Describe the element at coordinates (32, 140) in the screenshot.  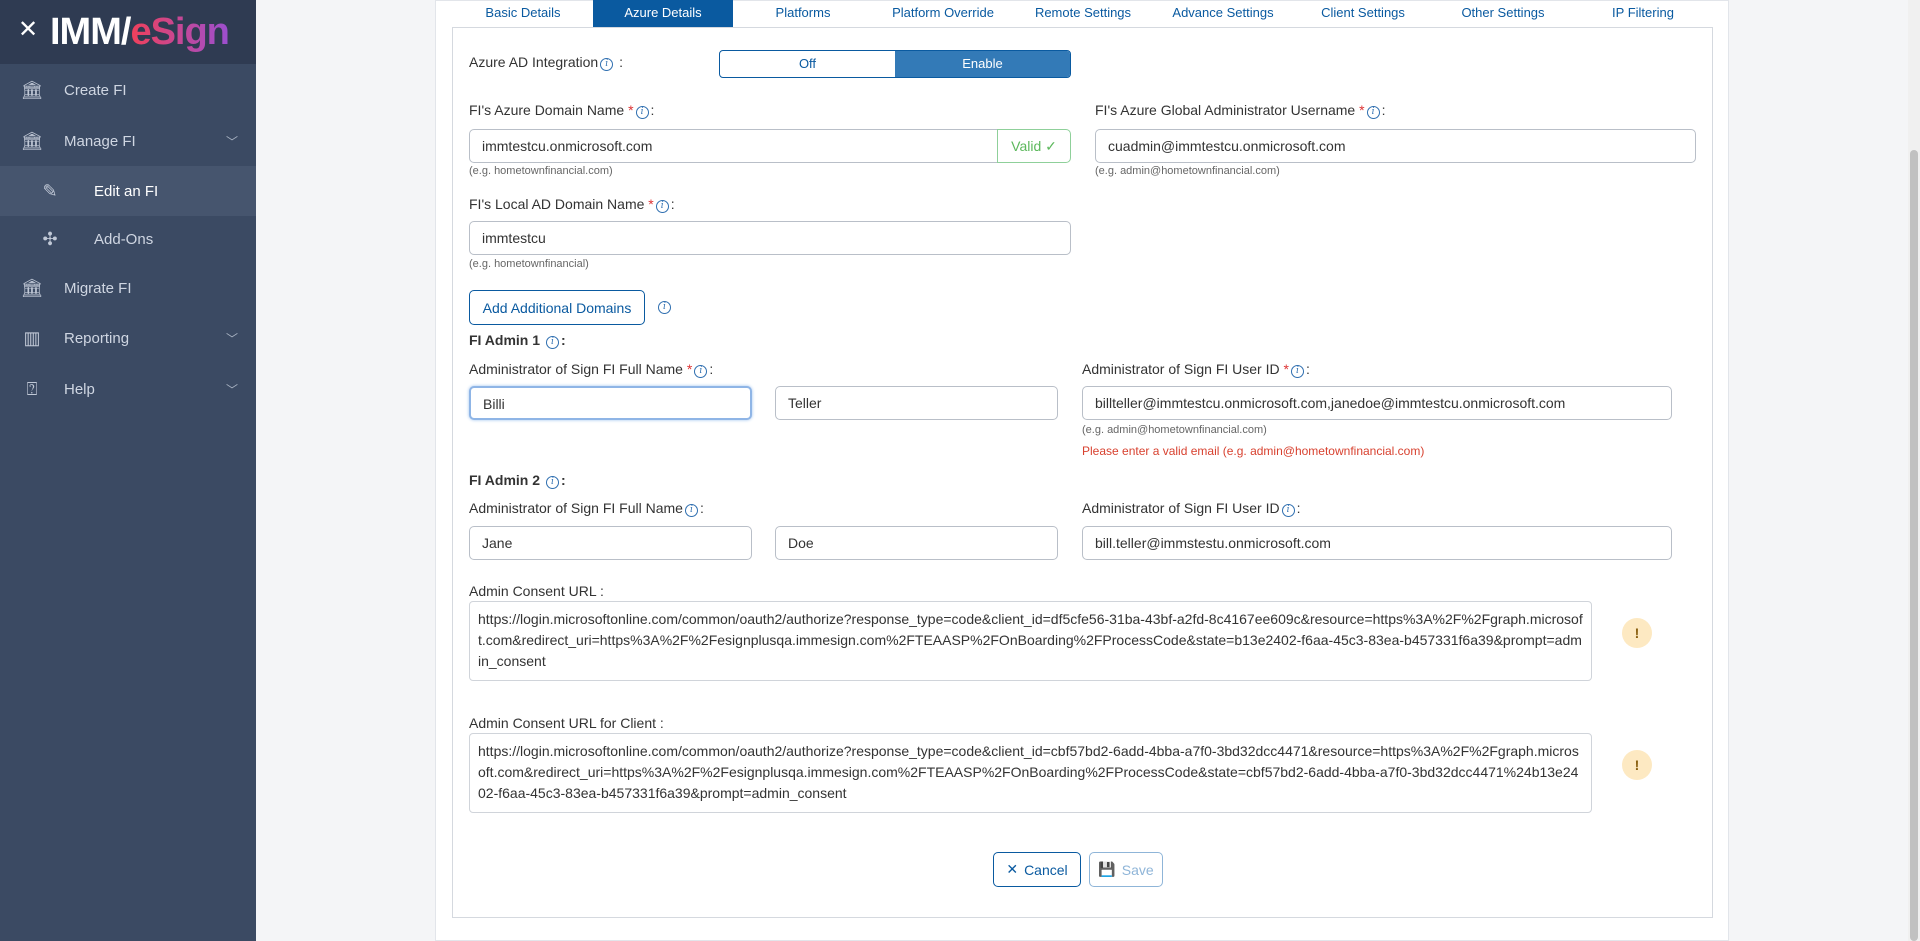
I see `bank-gear-icon: 🏛` at that location.